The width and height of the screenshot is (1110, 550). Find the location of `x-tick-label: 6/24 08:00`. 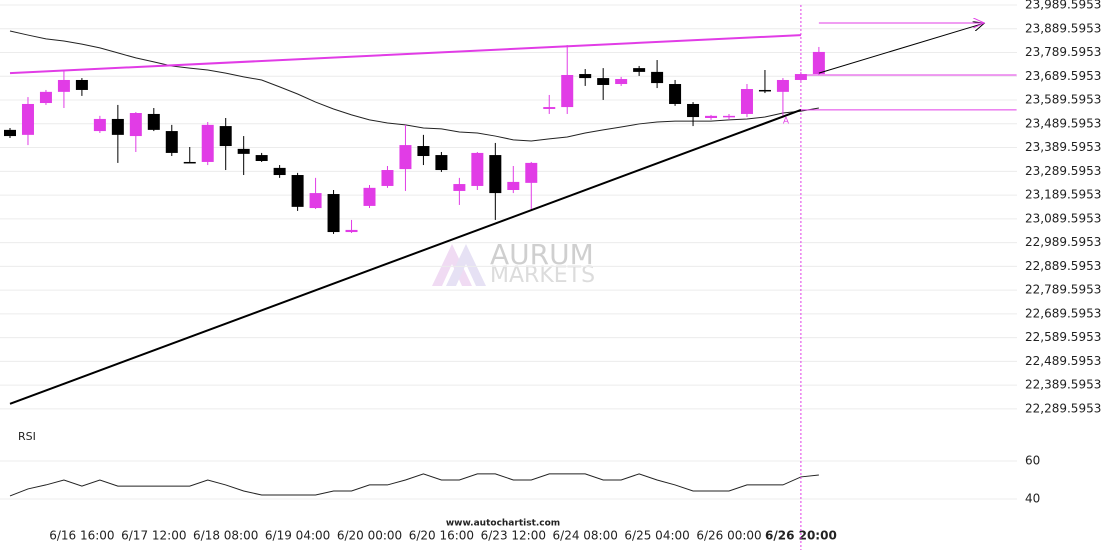

x-tick-label: 6/24 08:00 is located at coordinates (585, 536).